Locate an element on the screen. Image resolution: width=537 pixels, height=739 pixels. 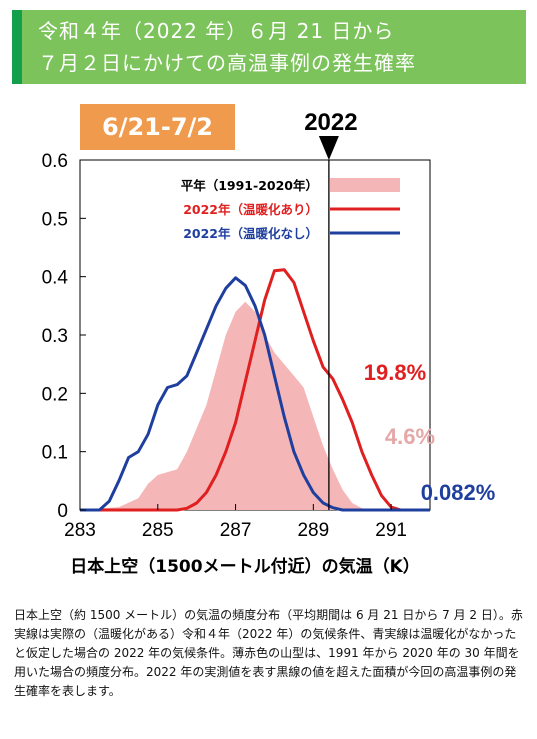
title-line-2: ７月２日にかけての高温事例の発生確率 is located at coordinates (227, 63).